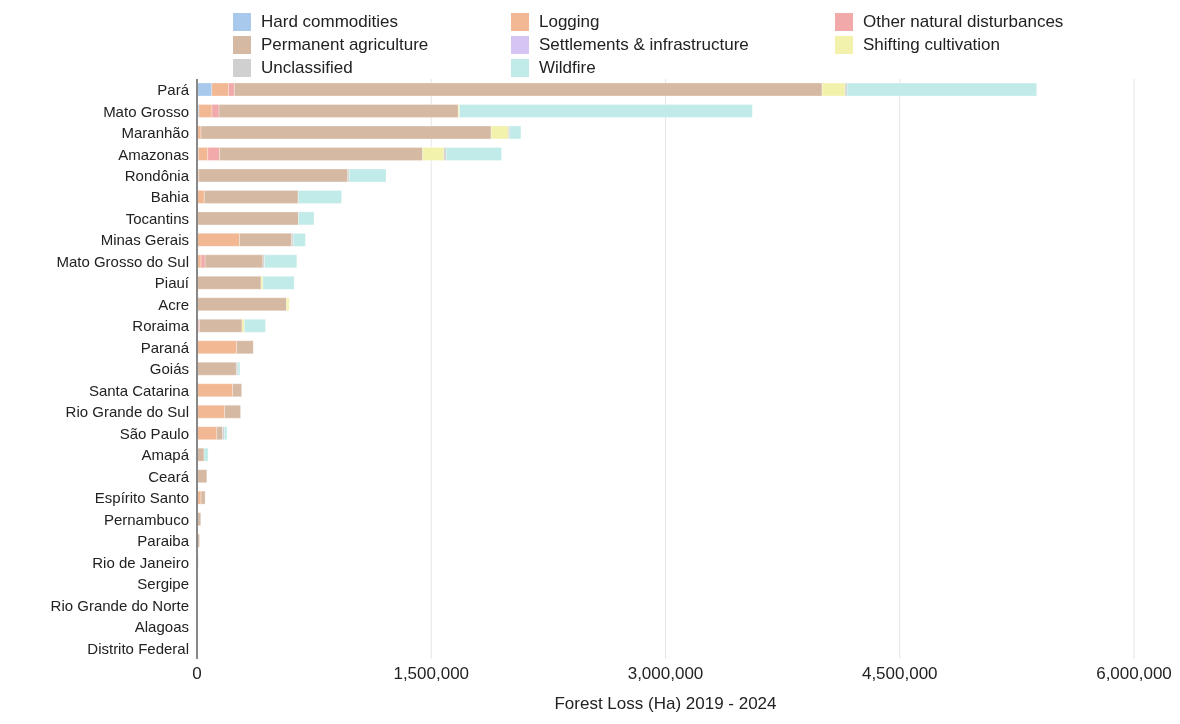  What do you see at coordinates (173, 90) in the screenshot?
I see `y-tick-label: Pará` at bounding box center [173, 90].